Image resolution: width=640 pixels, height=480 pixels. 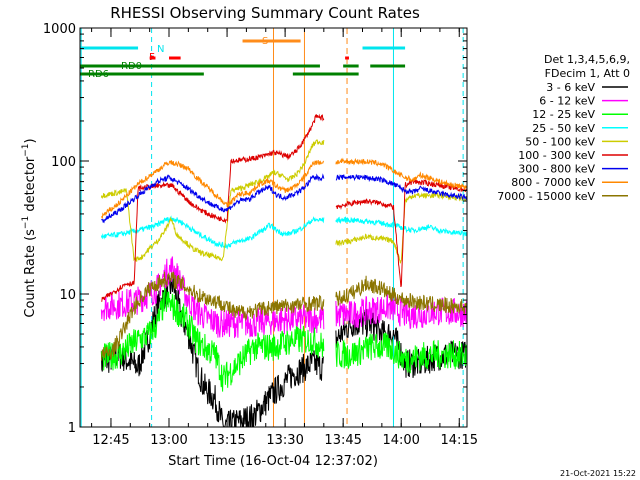 I want to click on legend-header-2: FDecim 1, Att 0, so click(x=587, y=73).